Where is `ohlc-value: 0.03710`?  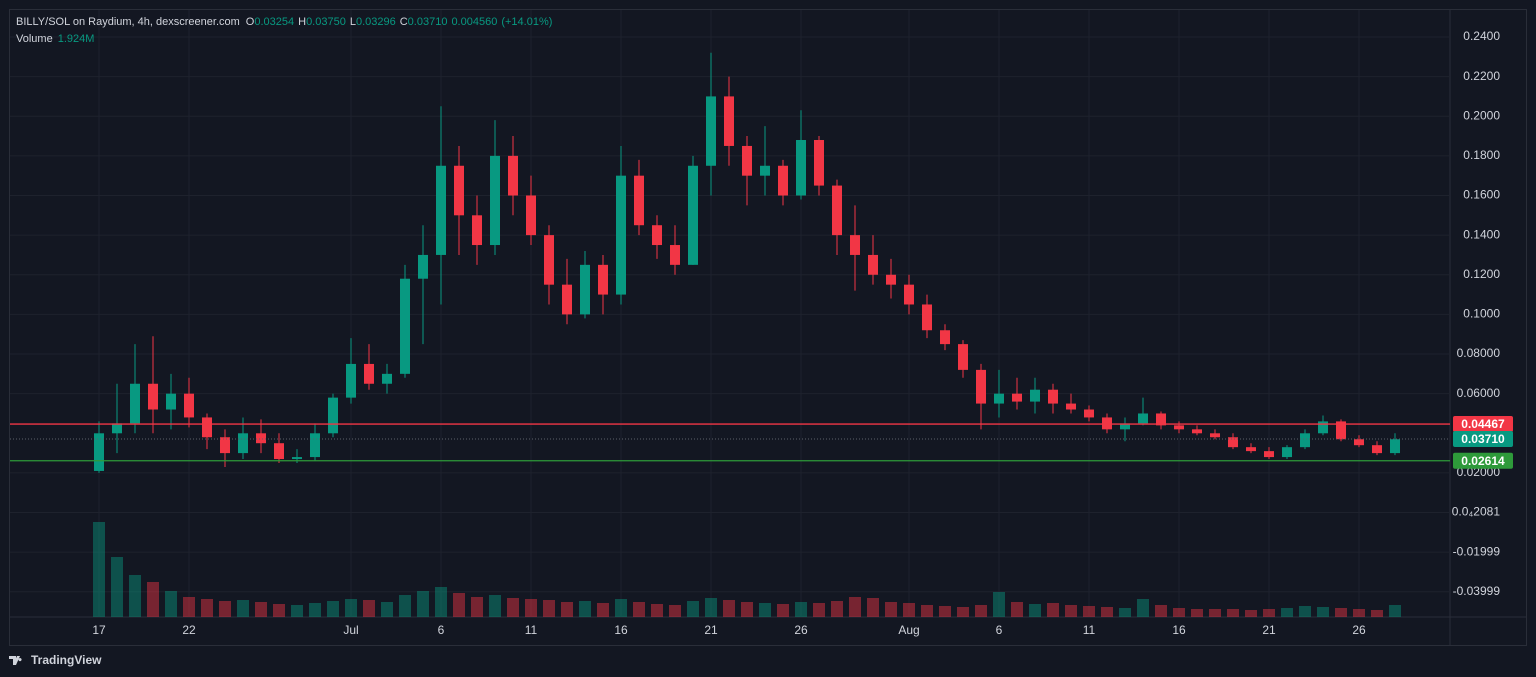 ohlc-value: 0.03710 is located at coordinates (428, 22).